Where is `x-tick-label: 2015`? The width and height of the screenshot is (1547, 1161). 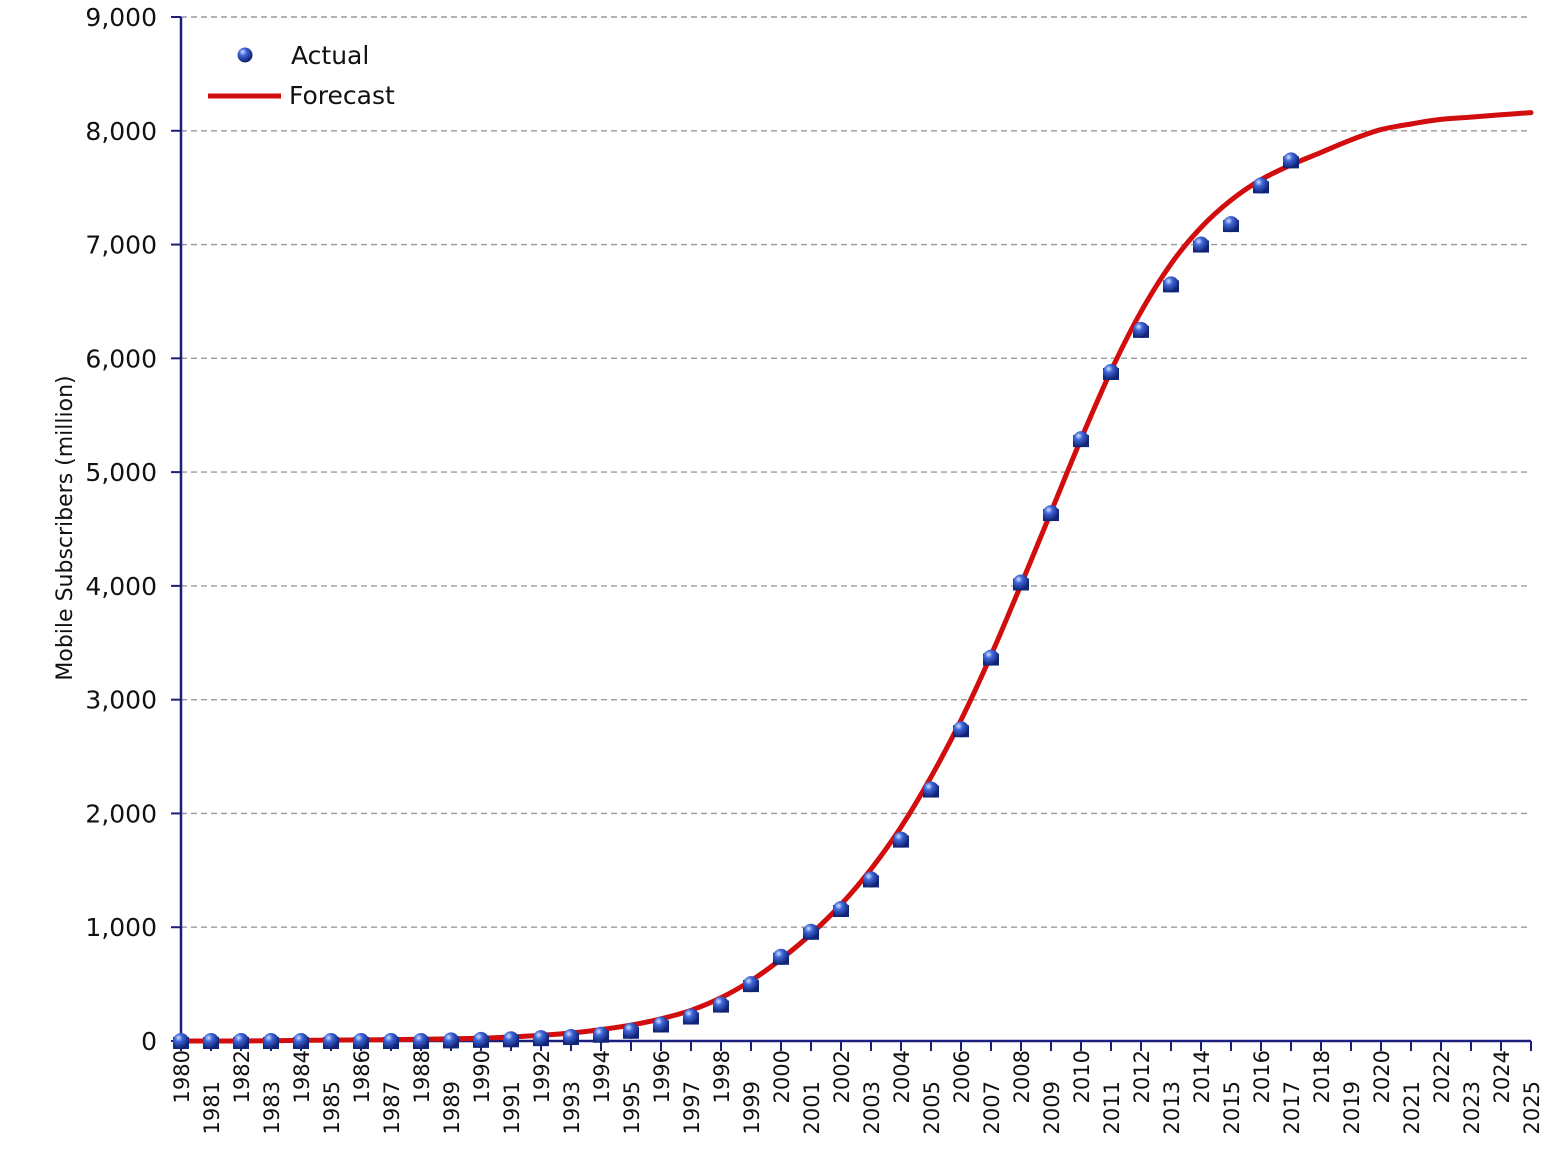
x-tick-label: 2015 is located at coordinates (1232, 1107).